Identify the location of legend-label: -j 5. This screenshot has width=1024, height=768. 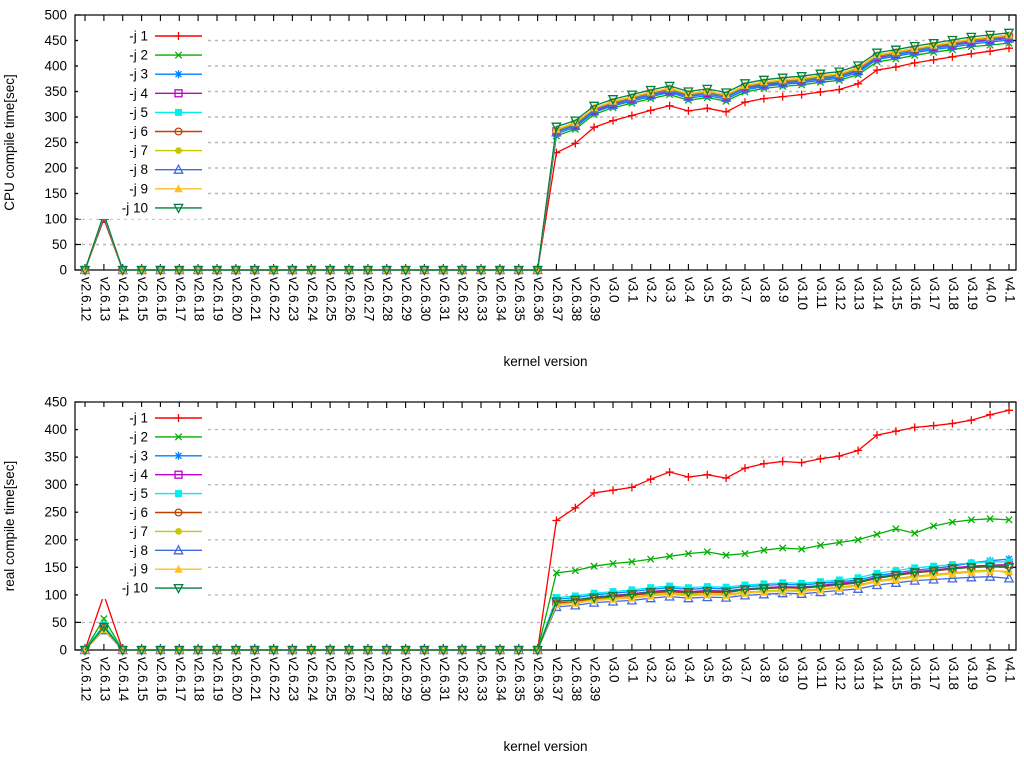
(138, 112).